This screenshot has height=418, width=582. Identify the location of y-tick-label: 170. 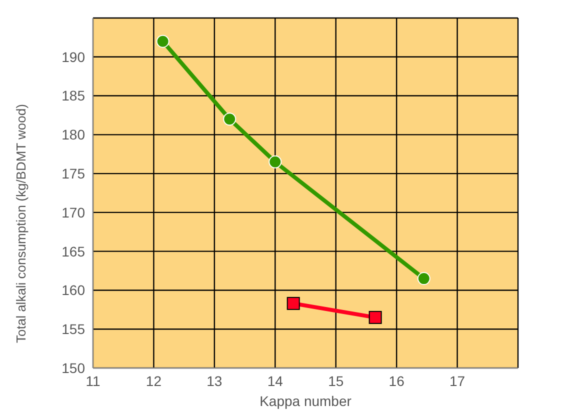
(74, 212).